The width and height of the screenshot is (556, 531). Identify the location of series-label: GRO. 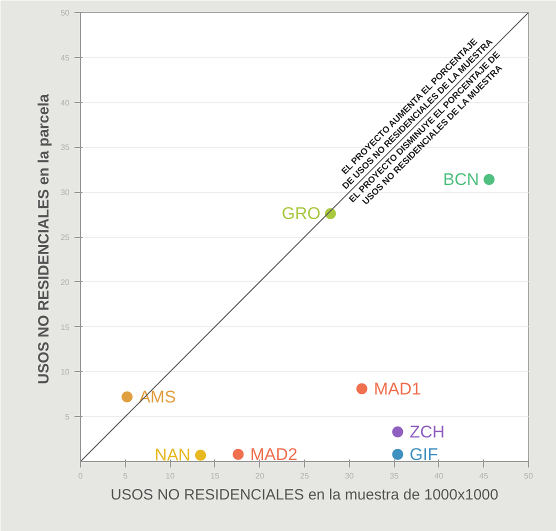
(301, 214).